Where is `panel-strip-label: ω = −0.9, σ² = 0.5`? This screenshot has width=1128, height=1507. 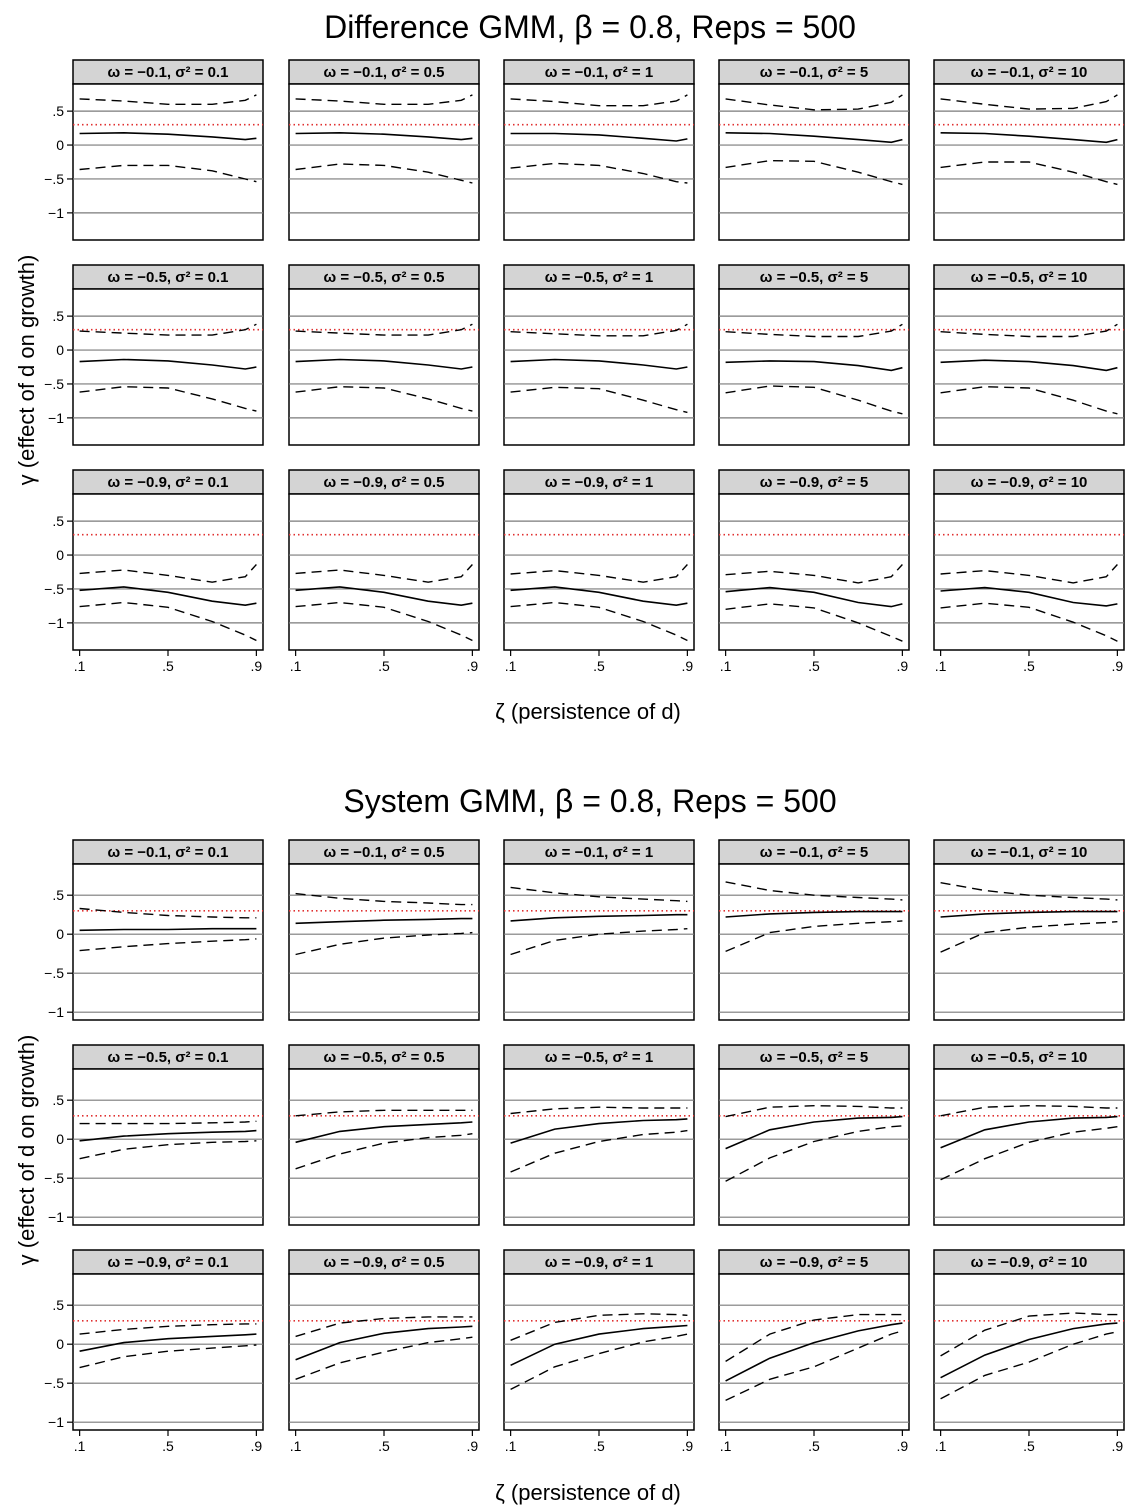
panel-strip-label: ω = −0.9, σ² = 0.5 is located at coordinates (384, 482).